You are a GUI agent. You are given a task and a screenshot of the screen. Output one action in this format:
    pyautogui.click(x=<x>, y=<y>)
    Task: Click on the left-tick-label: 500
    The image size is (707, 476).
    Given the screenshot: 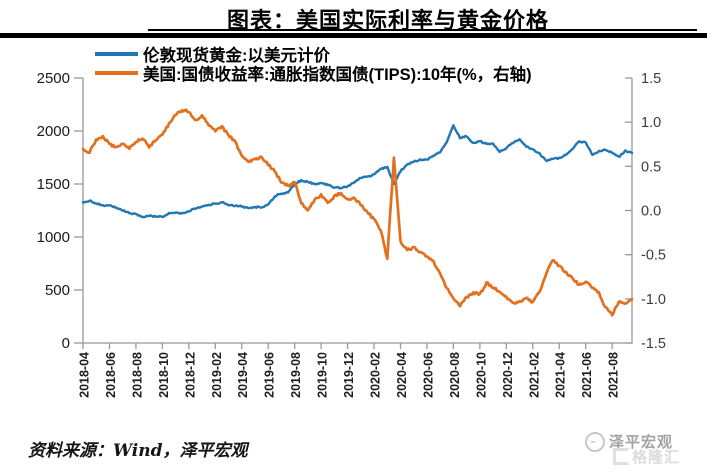 What is the action you would take?
    pyautogui.click(x=57, y=290)
    